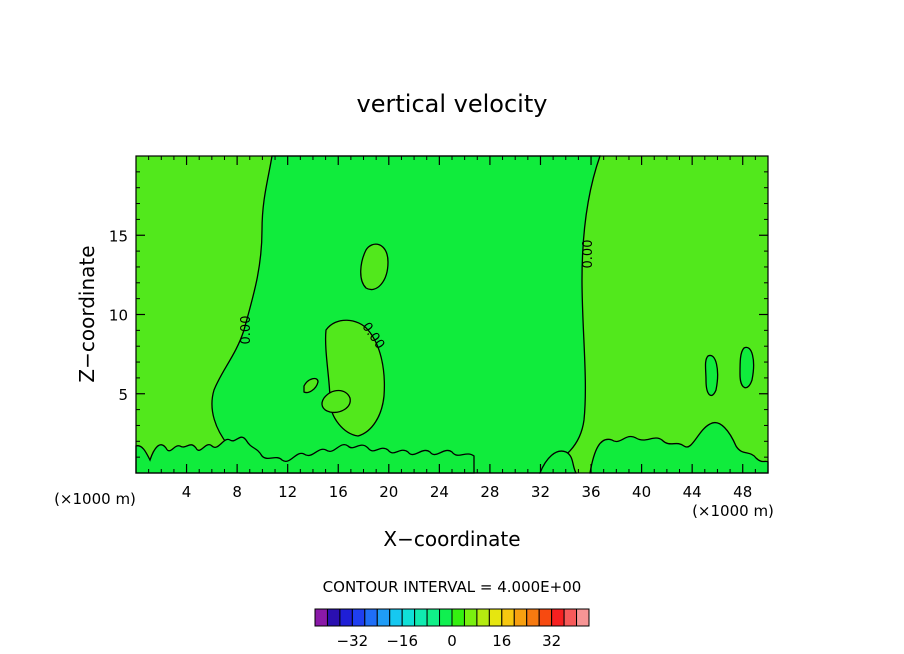 This screenshot has width=904, height=654. What do you see at coordinates (338, 492) in the screenshot?
I see `x-tick-label: 16` at bounding box center [338, 492].